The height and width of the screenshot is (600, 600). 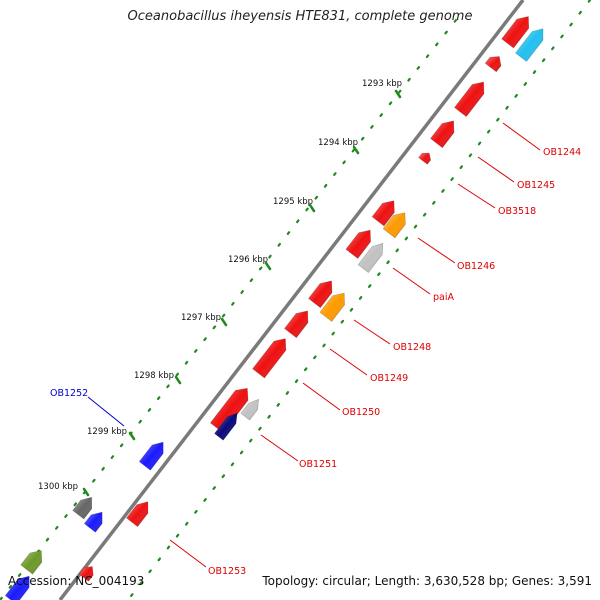 I want to click on gene-label: OB3518, so click(x=517, y=211).